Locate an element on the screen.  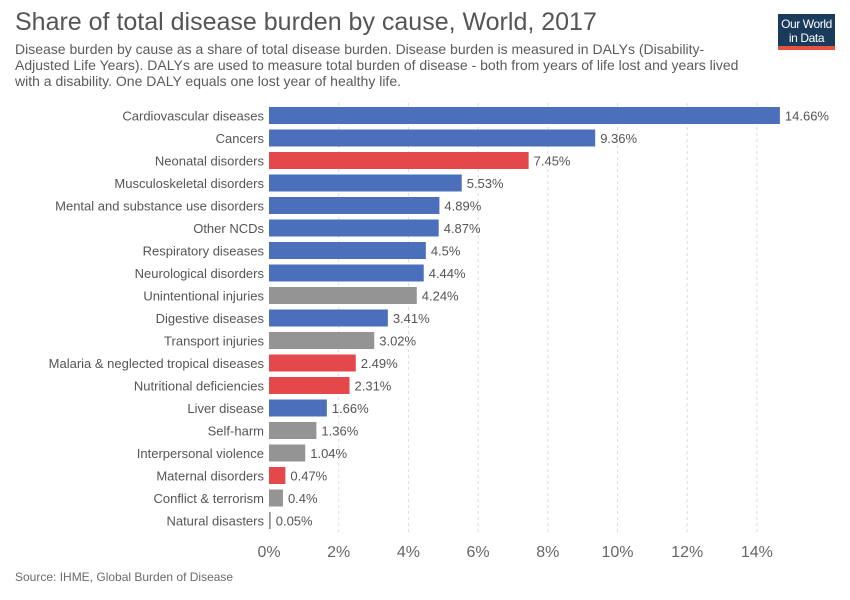
category-label: Malaria & neglected tropical diseases is located at coordinates (157, 363).